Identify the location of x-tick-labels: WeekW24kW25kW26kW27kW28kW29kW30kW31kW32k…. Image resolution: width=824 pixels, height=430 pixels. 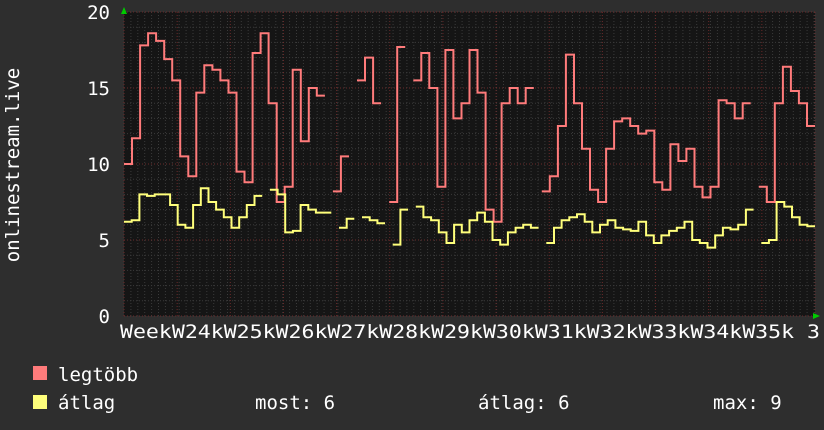
(470, 332).